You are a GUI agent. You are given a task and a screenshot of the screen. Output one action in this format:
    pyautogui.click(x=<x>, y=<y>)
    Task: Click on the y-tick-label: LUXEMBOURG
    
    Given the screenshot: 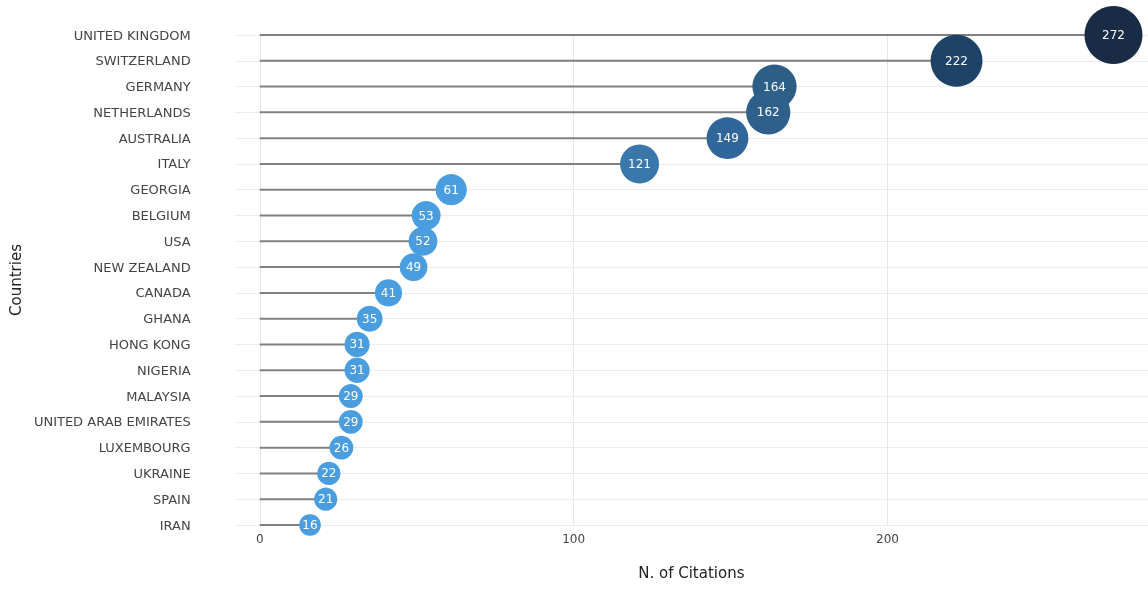 What is the action you would take?
    pyautogui.click(x=144, y=448)
    